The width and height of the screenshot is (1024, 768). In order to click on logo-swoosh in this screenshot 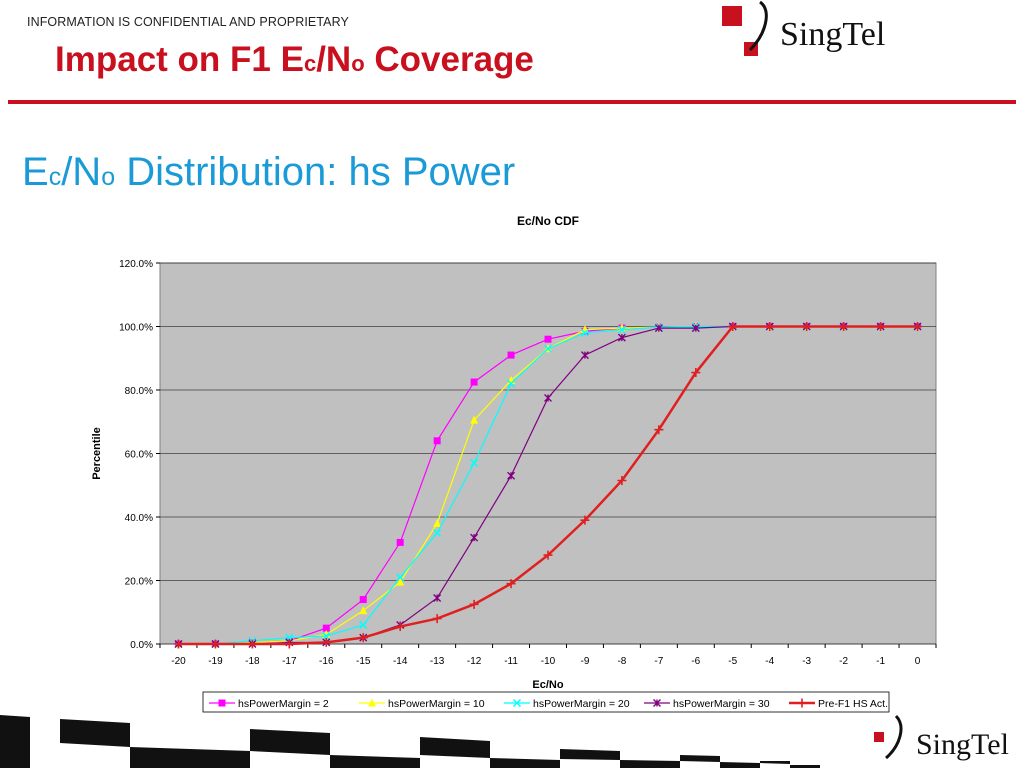, I will do `click(758, 26)`.